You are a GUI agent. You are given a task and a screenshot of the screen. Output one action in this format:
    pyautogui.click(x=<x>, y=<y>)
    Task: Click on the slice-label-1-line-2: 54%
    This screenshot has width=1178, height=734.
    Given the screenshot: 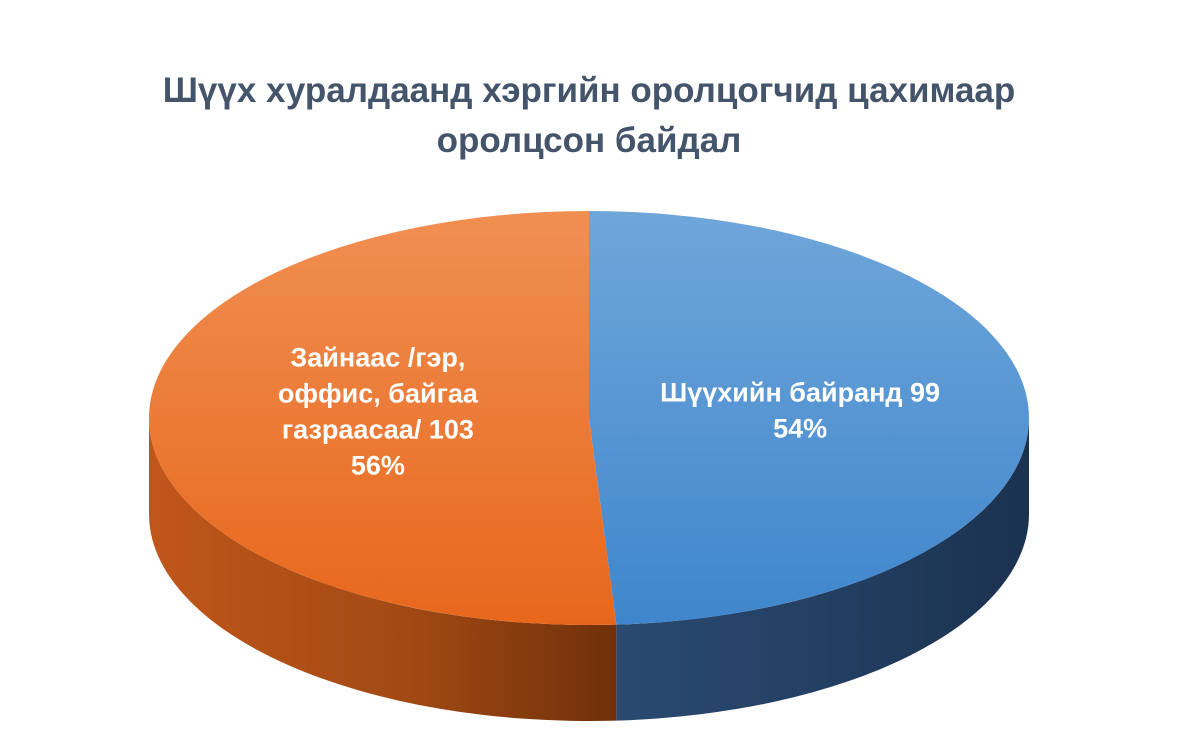 What is the action you would take?
    pyautogui.click(x=800, y=429)
    